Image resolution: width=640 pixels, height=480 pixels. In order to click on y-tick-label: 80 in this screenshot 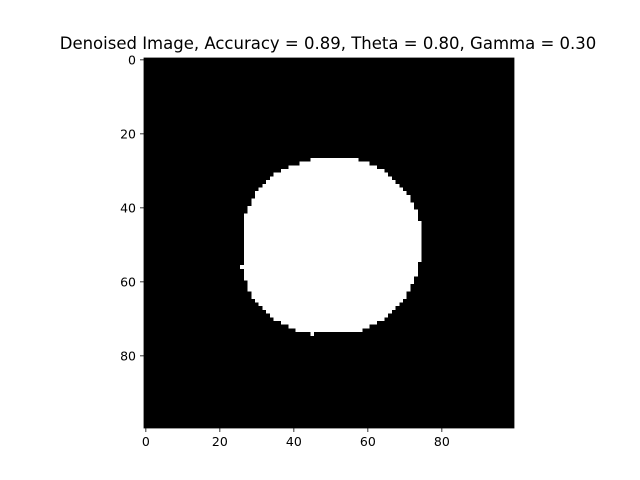, I will do `click(128, 355)`.